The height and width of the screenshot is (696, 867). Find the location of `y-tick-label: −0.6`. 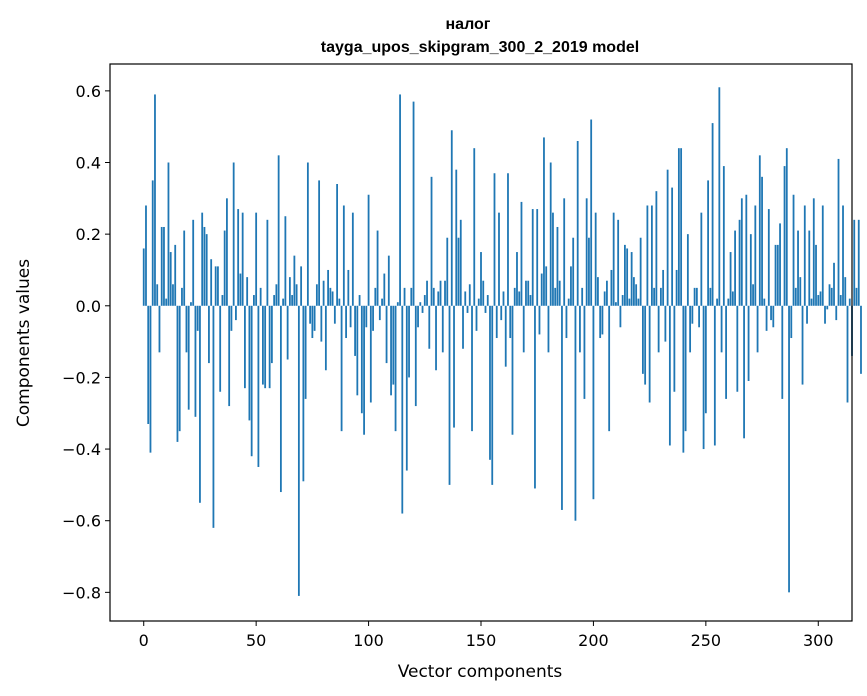

y-tick-label: −0.6 is located at coordinates (81, 521).